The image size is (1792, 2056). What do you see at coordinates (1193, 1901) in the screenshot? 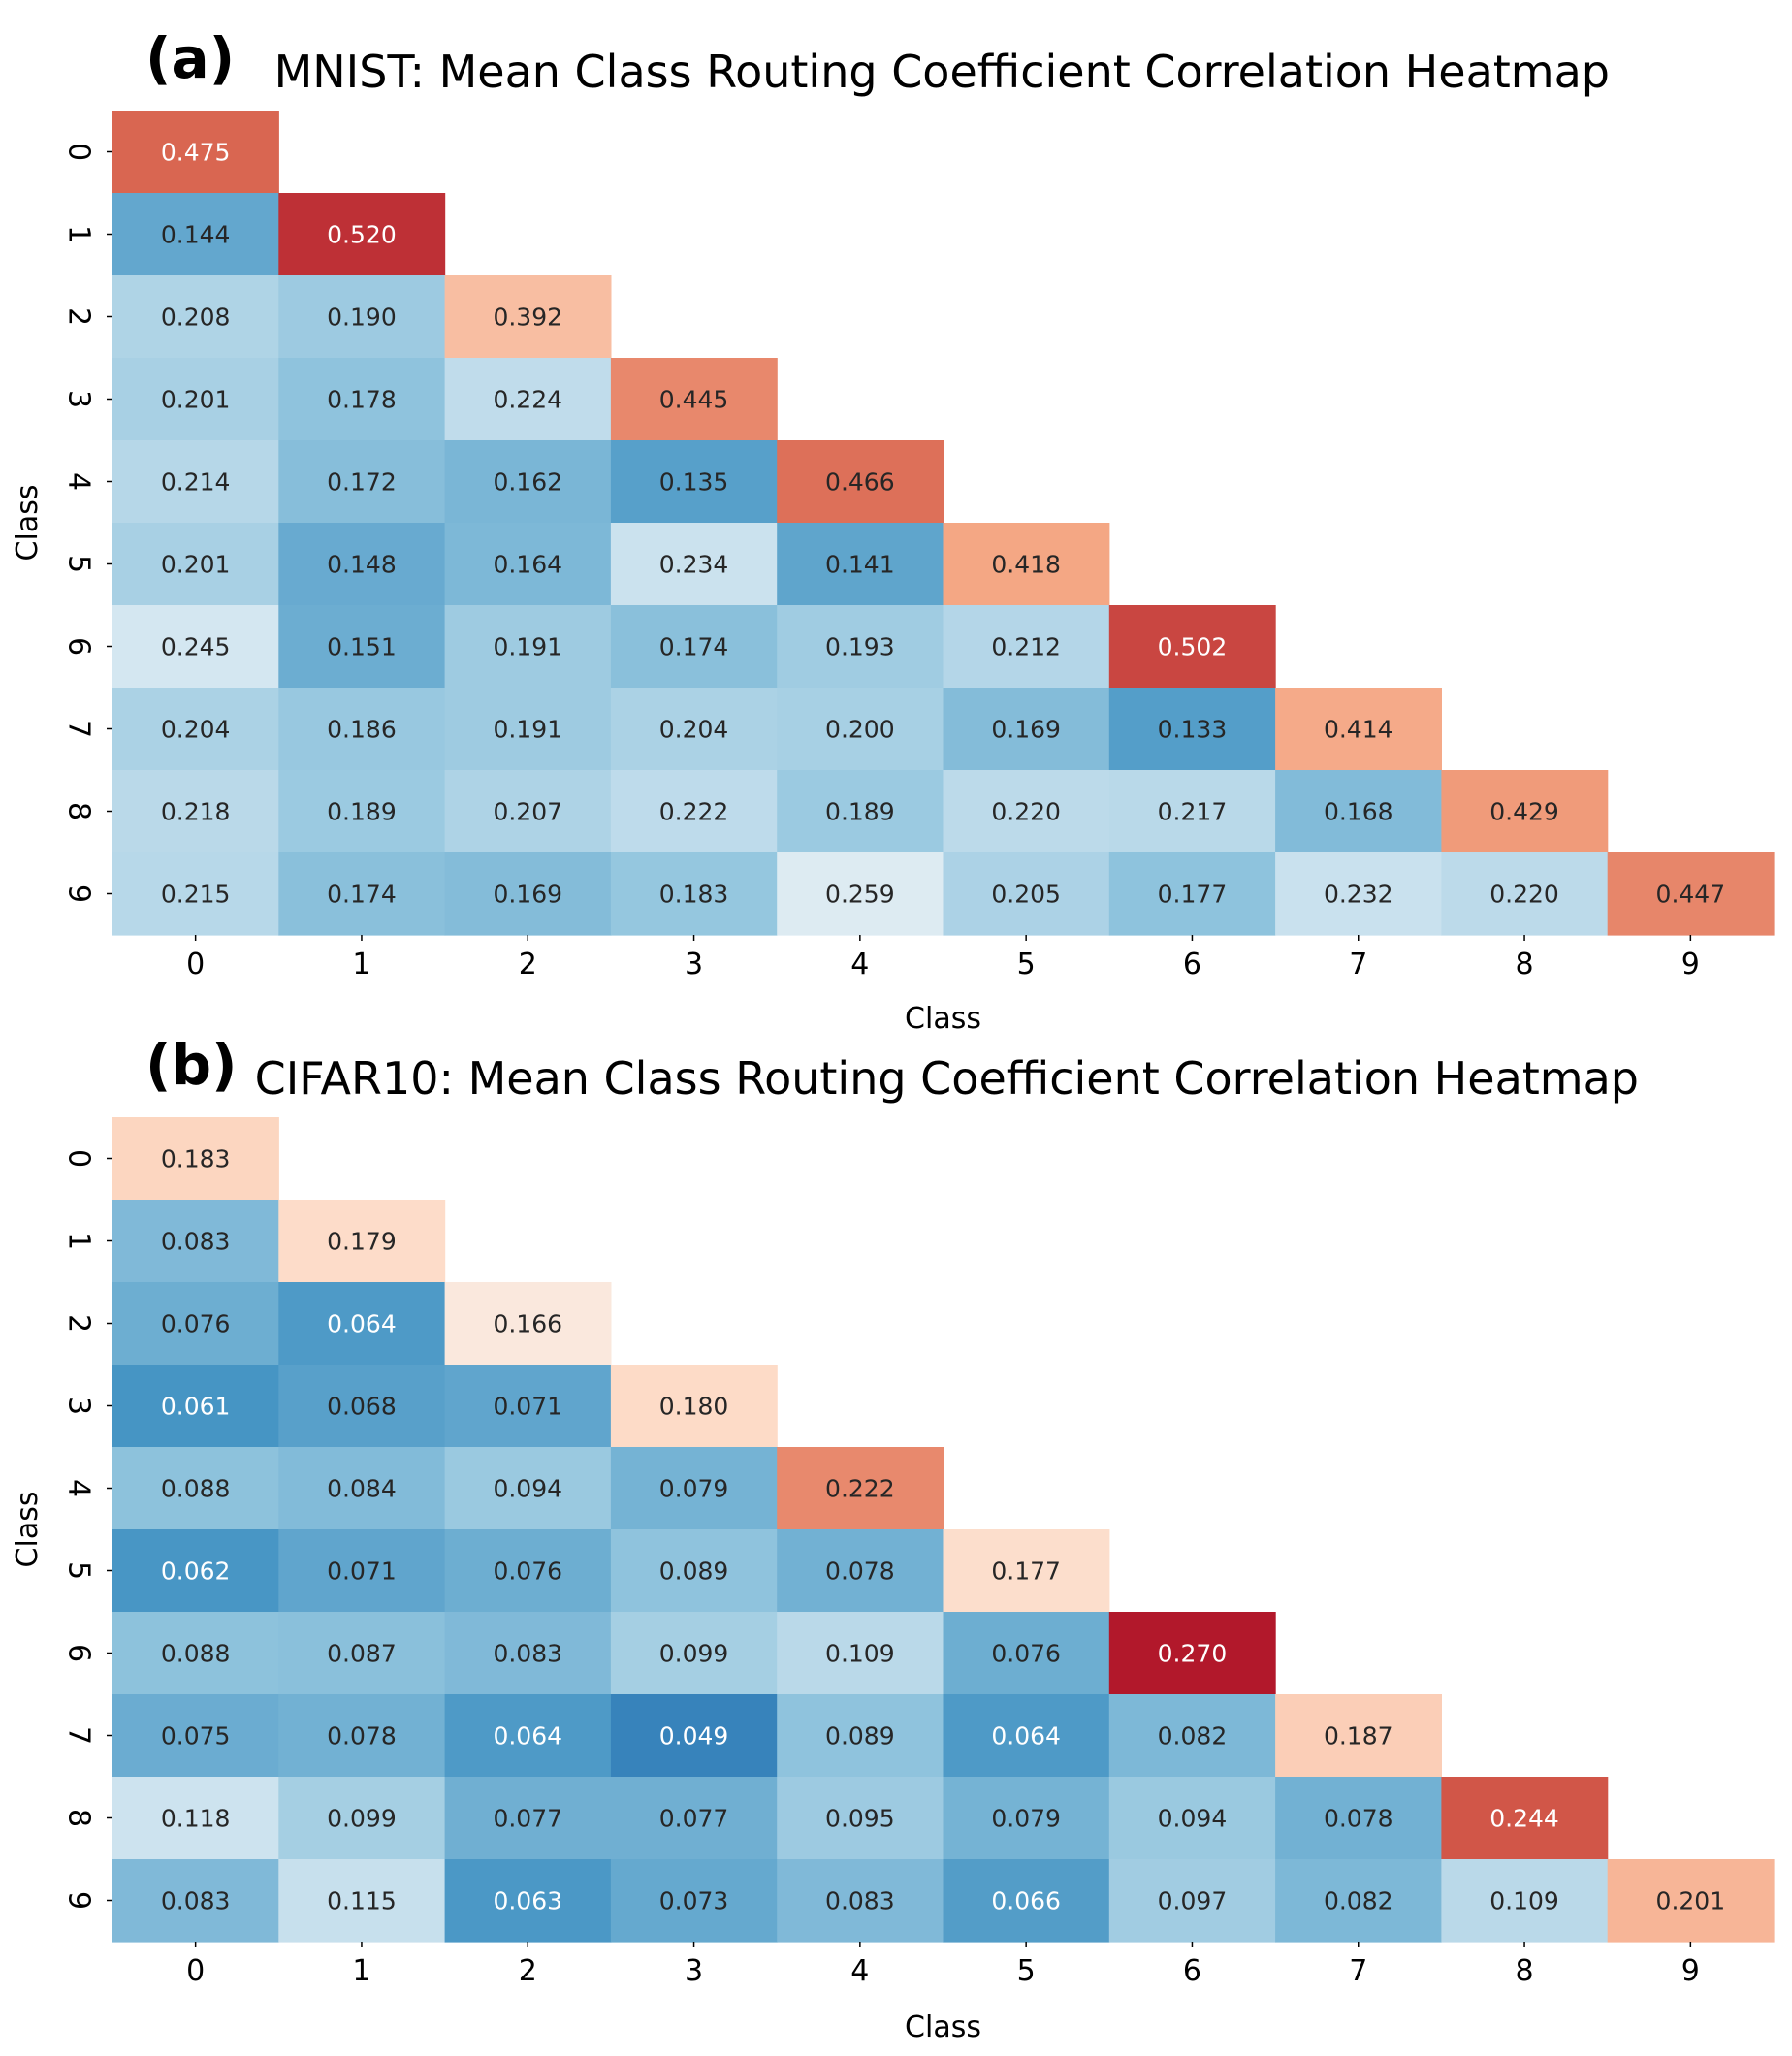
I see `cell-value-label: 0.097` at bounding box center [1193, 1901].